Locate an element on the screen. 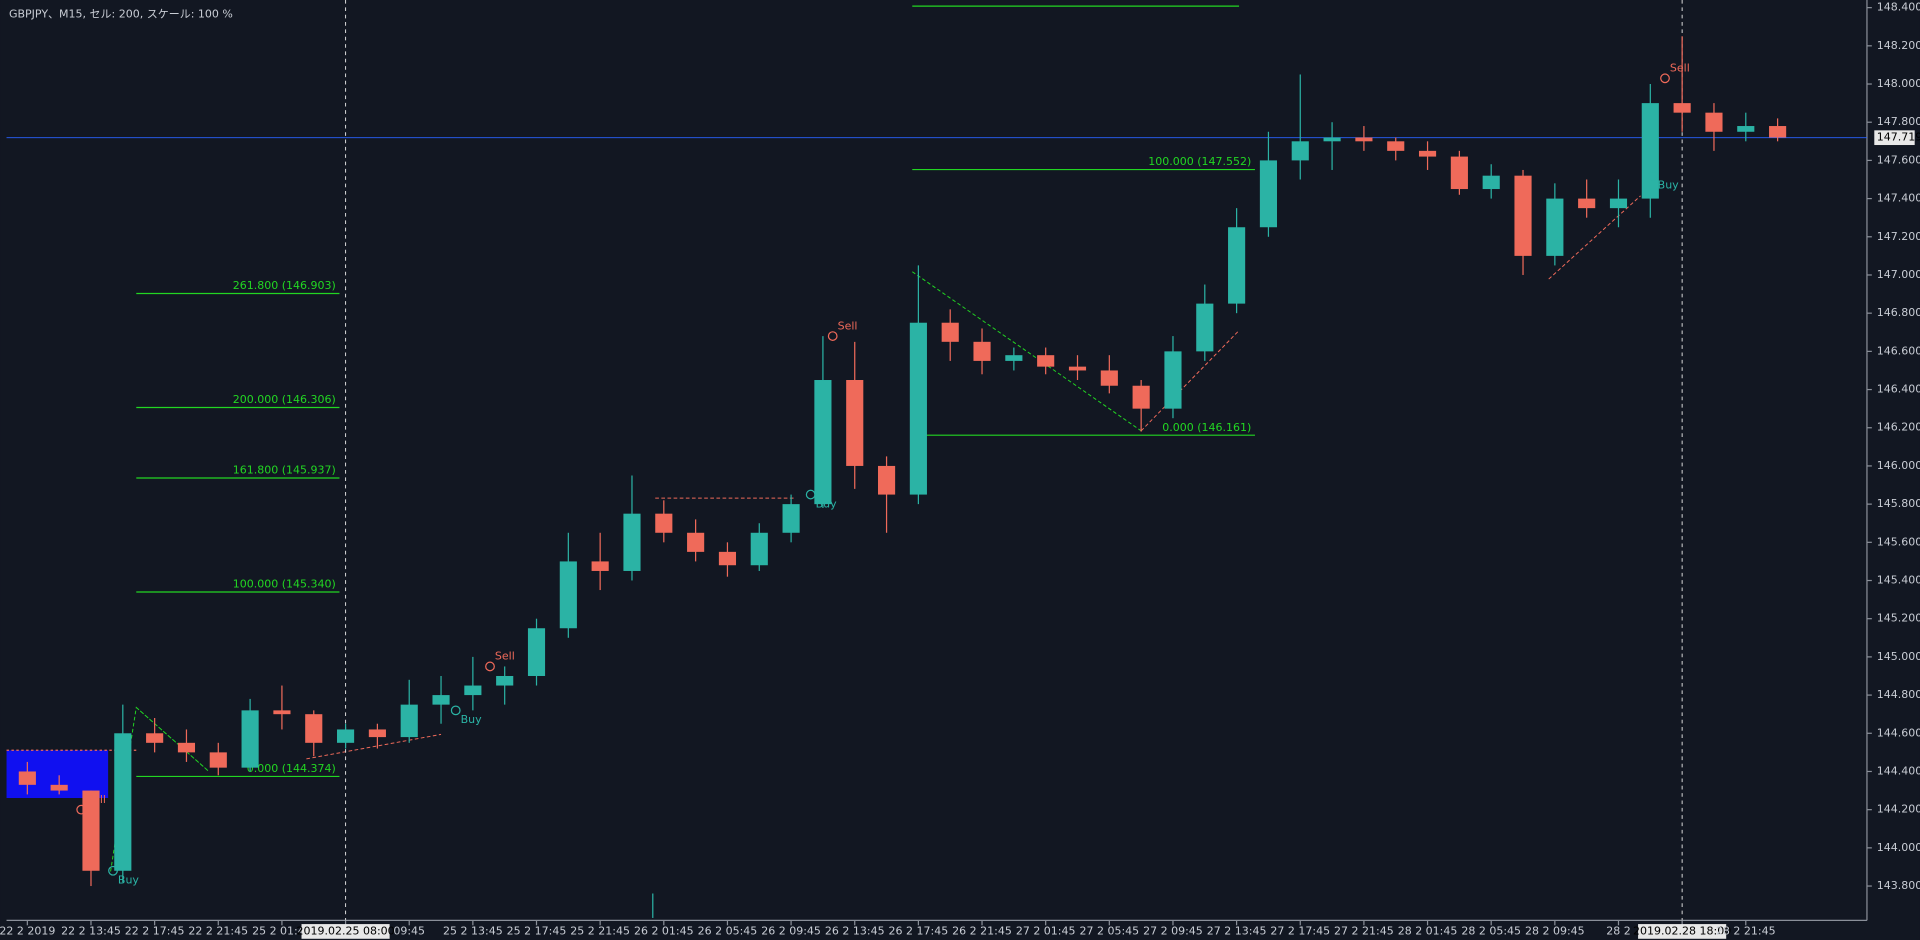  y-tick-label: 147.400 is located at coordinates (1898, 198).